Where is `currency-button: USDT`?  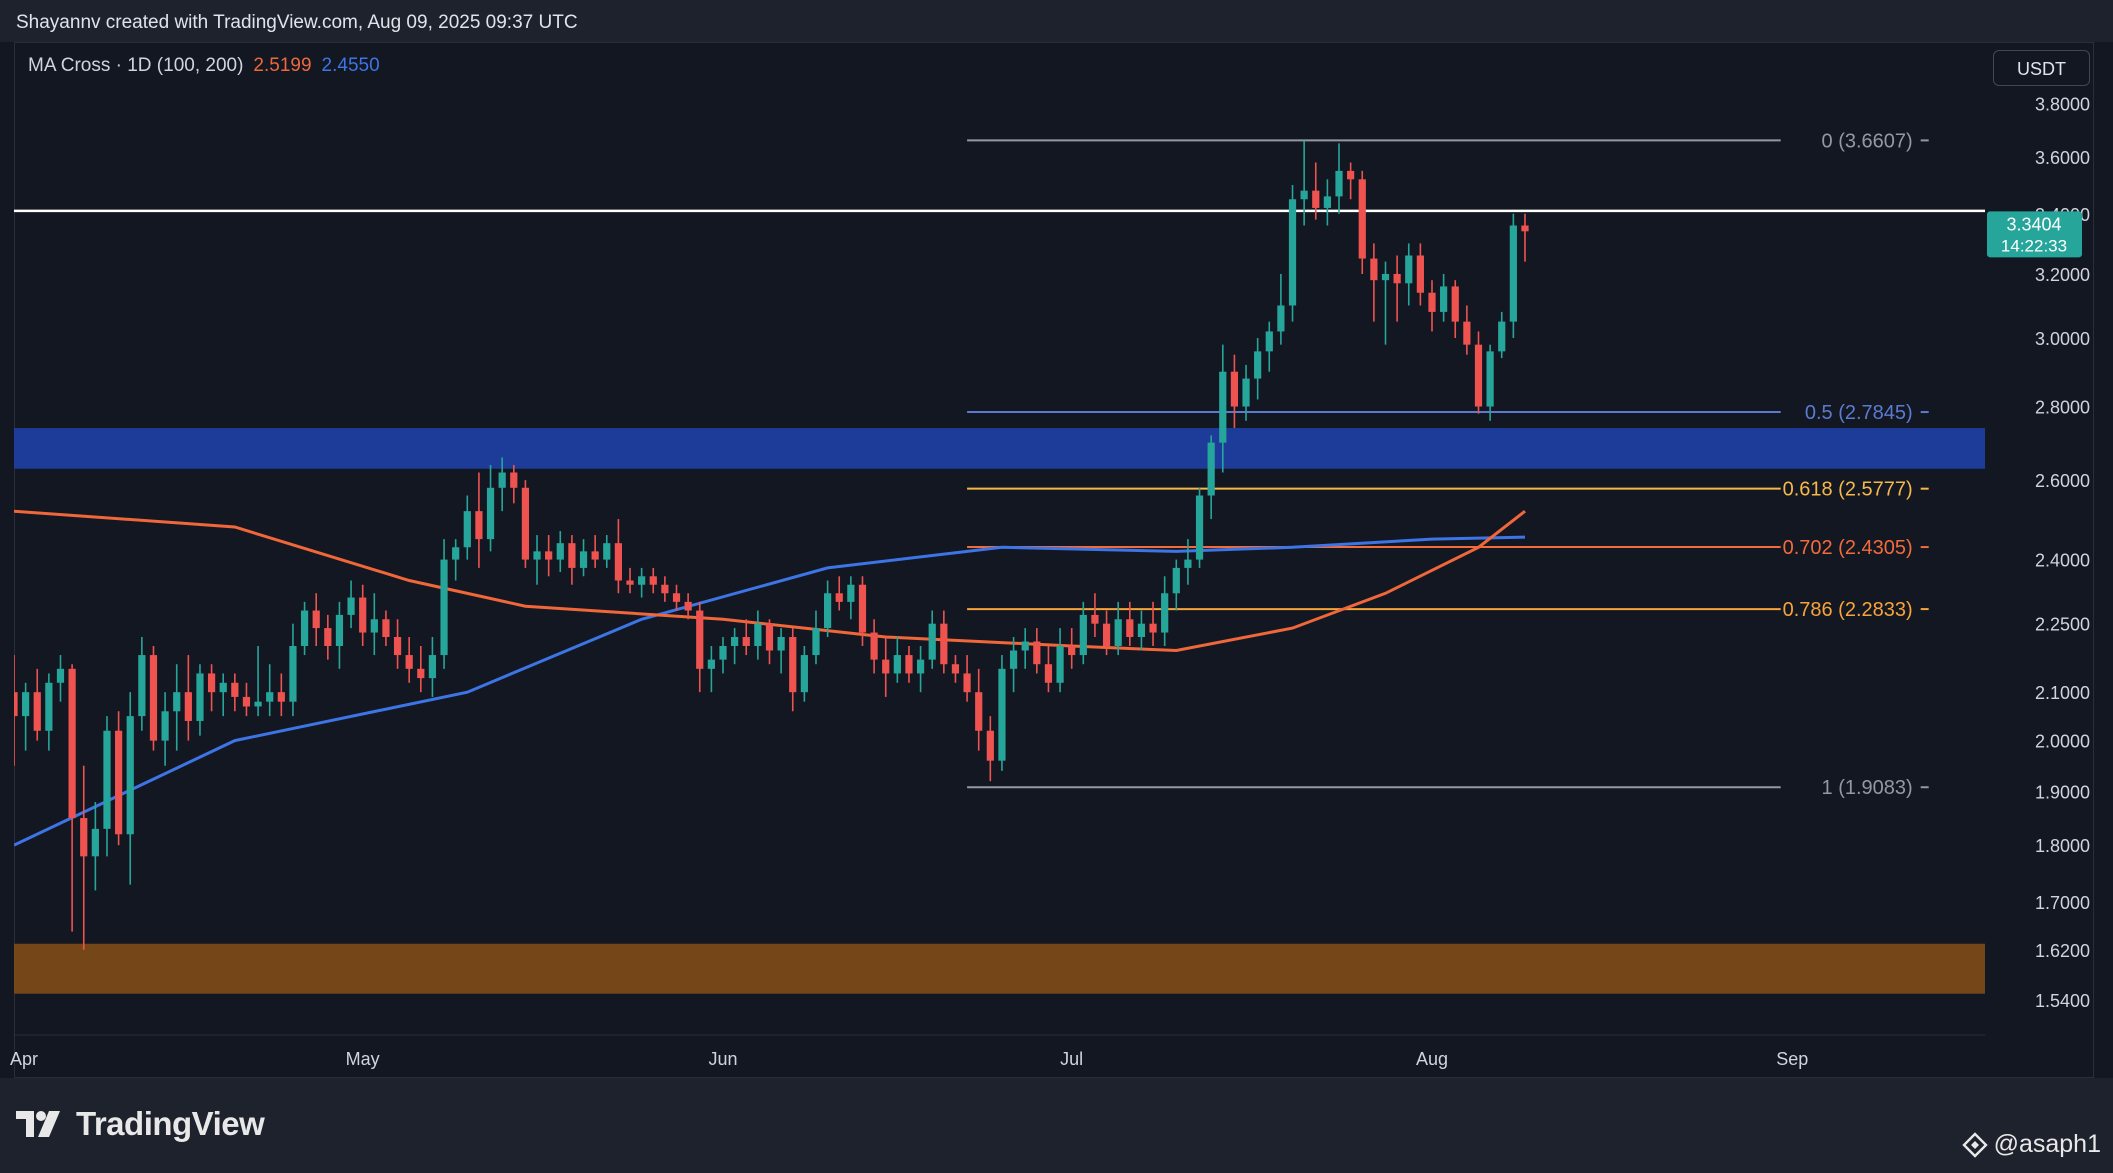
currency-button: USDT is located at coordinates (2041, 68).